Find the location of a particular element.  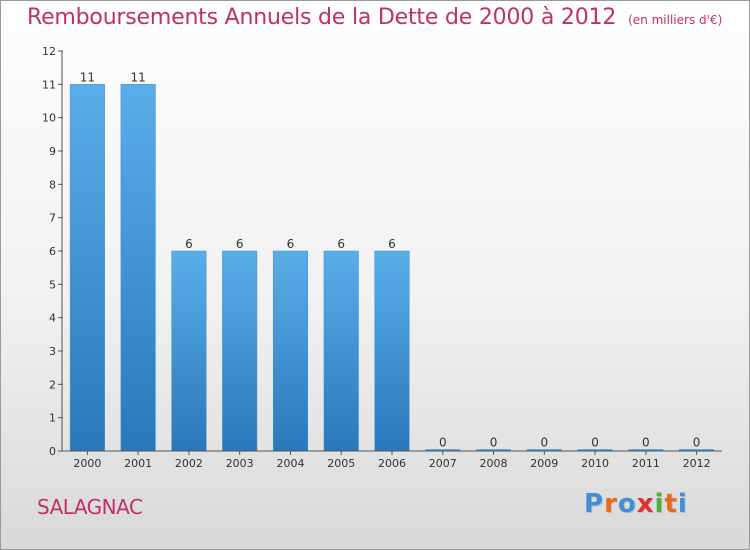

x-tick-label: 2007 is located at coordinates (443, 463).